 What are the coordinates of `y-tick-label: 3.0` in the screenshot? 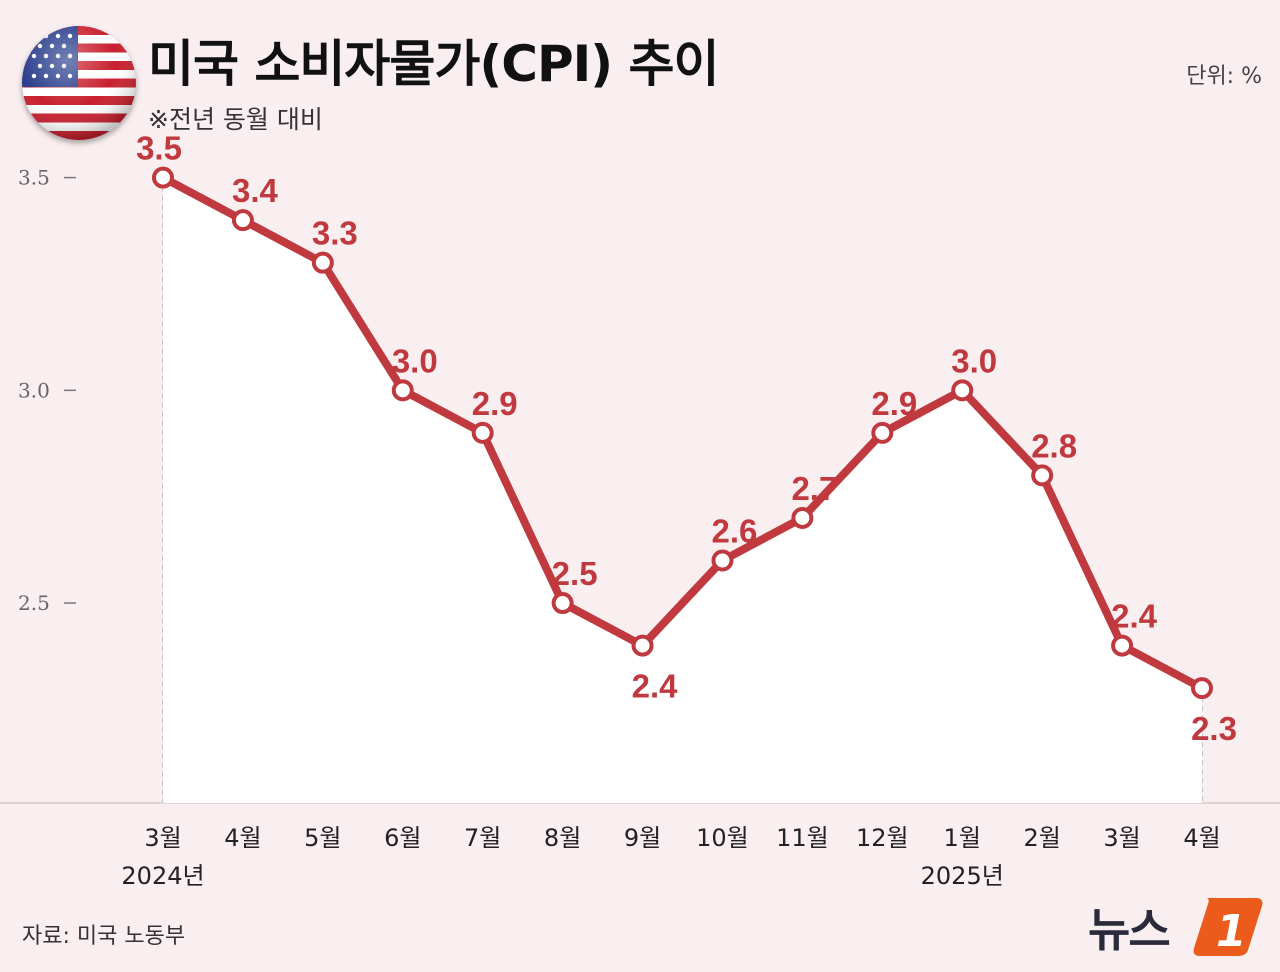 It's located at (34, 390).